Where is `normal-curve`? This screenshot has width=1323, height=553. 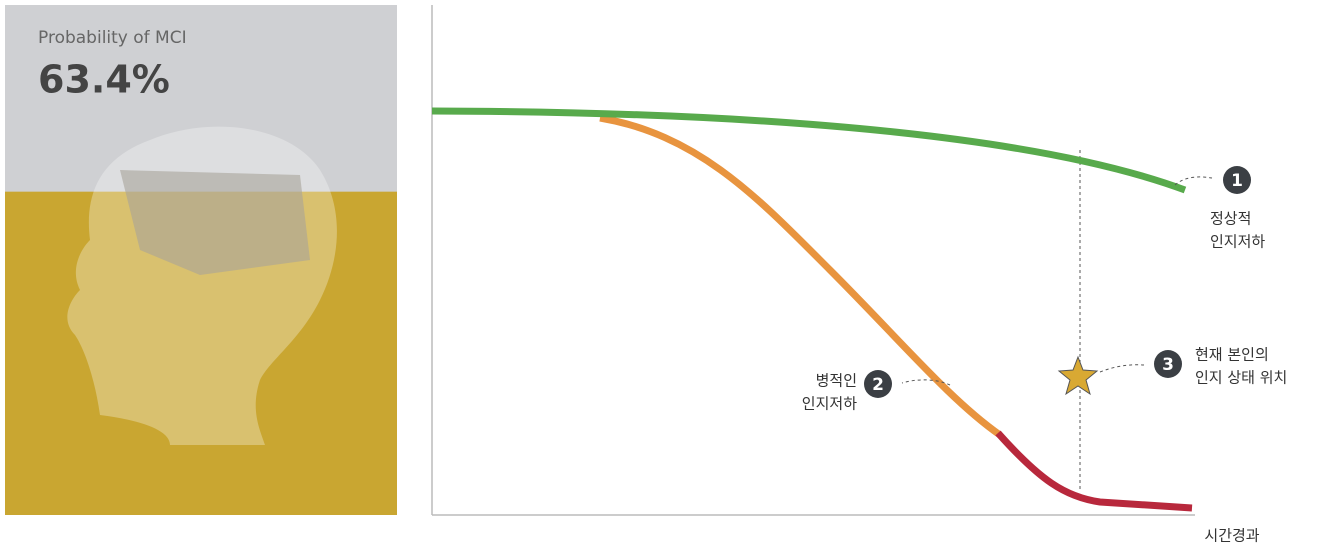
normal-curve is located at coordinates (809, 150).